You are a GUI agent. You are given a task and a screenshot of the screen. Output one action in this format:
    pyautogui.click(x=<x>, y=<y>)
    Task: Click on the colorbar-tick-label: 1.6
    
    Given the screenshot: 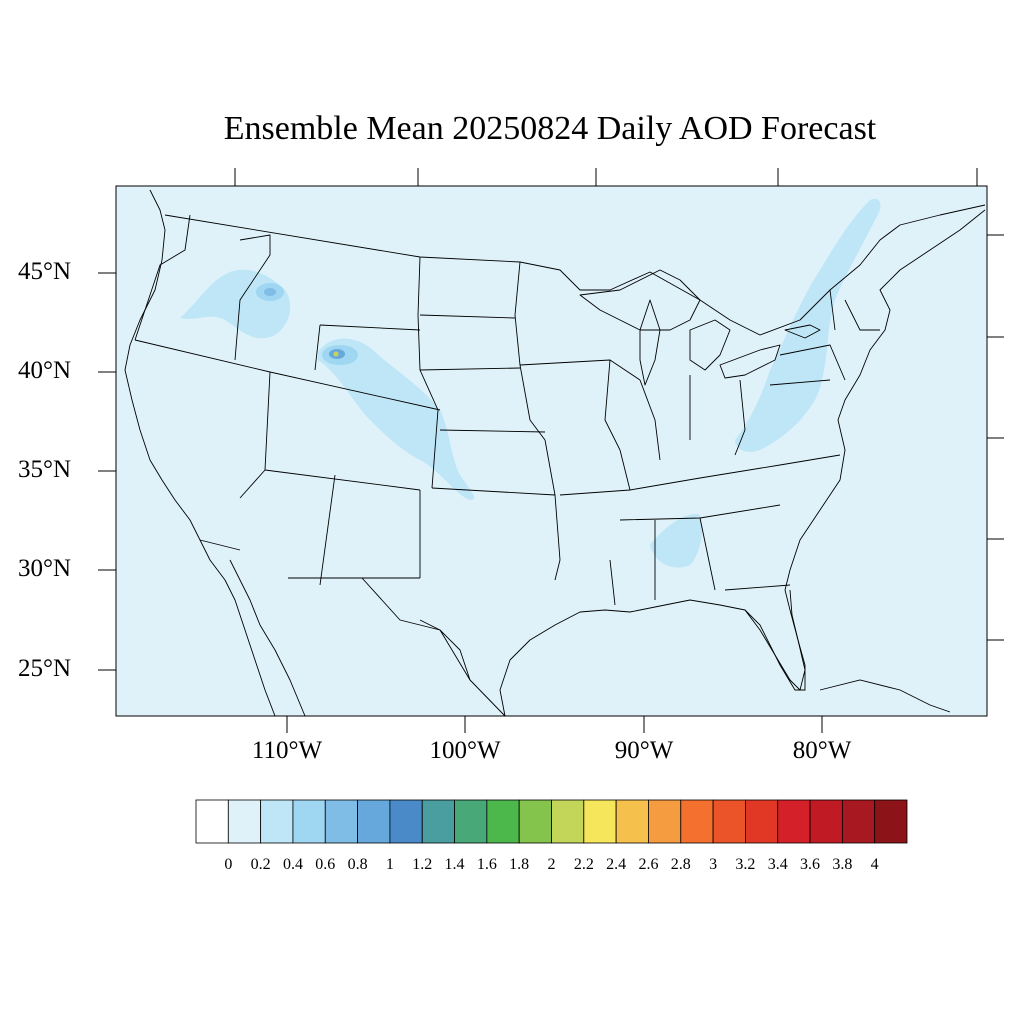 What is the action you would take?
    pyautogui.click(x=486, y=864)
    